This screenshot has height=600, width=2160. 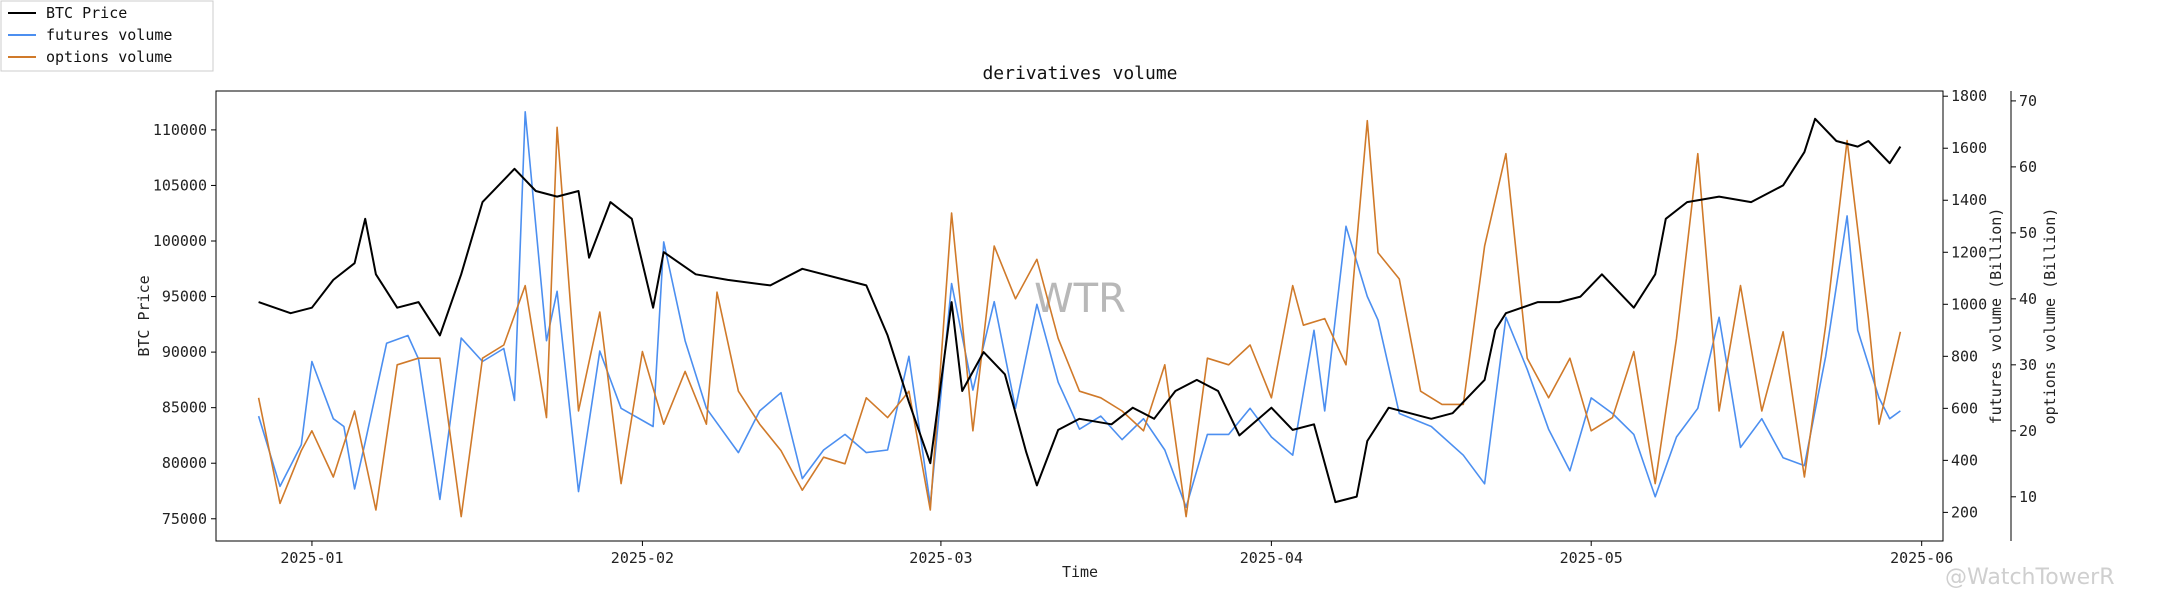 I want to click on y-options-tick-label: 10, so click(x=2028, y=497).